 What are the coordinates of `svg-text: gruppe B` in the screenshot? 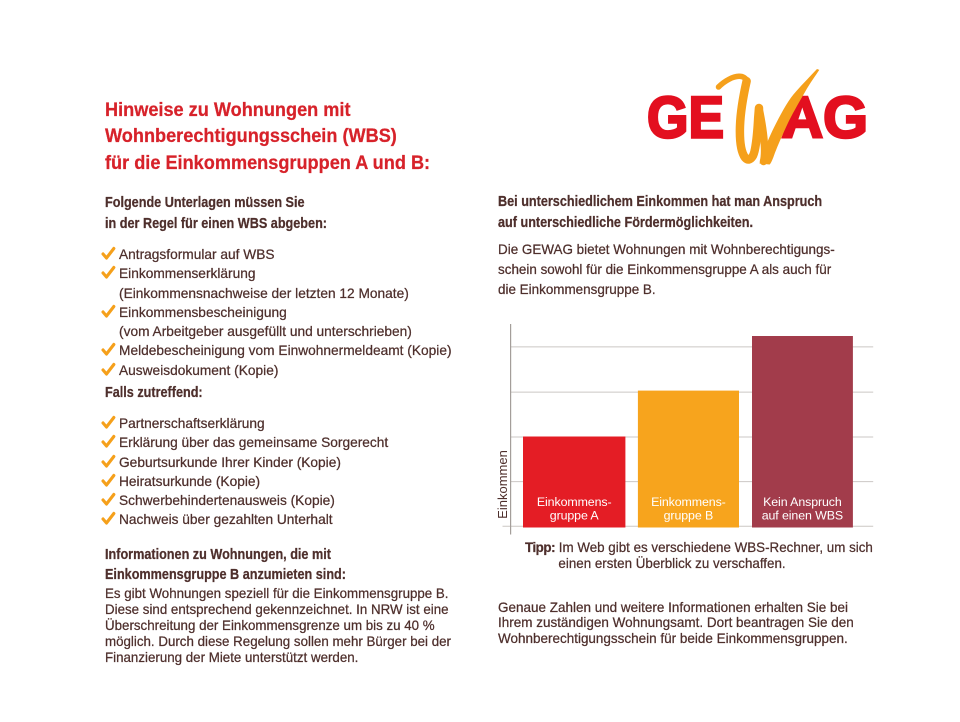 It's located at (689, 516).